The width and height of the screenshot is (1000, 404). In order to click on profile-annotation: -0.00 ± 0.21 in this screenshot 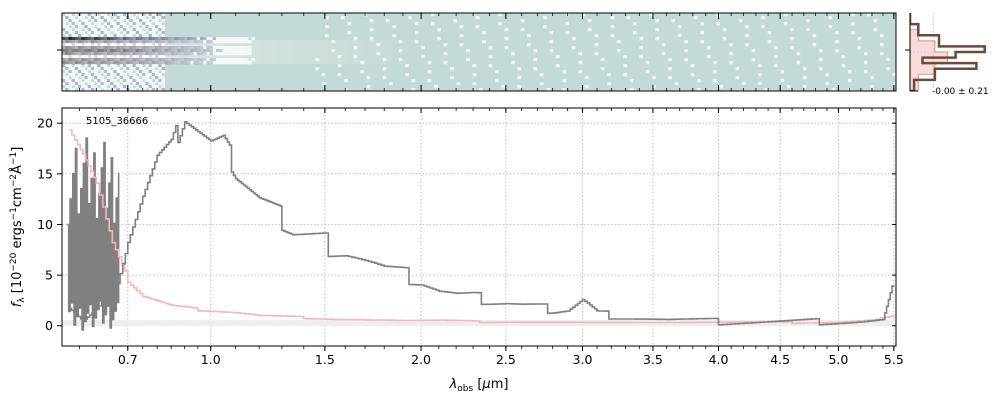, I will do `click(960, 92)`.